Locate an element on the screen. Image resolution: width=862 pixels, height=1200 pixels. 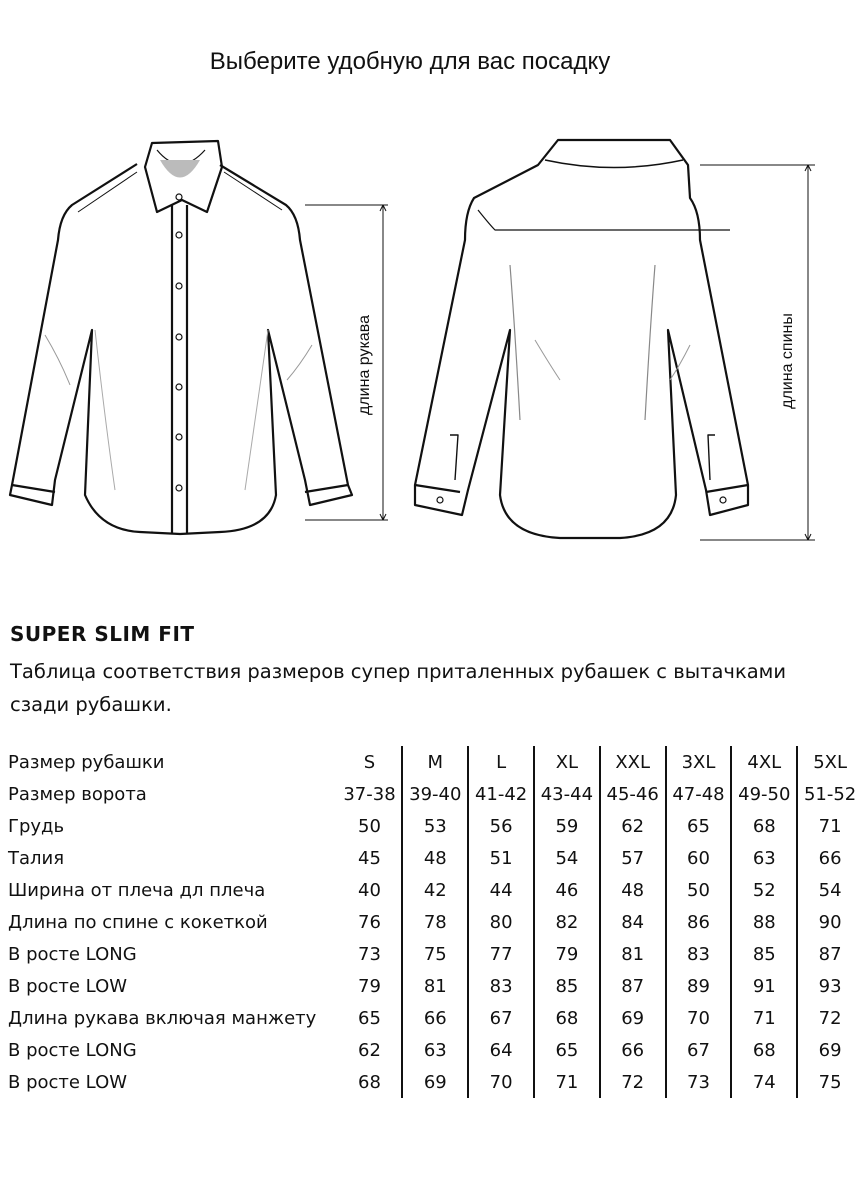
fit-heading: SUPER SLIM FIT is located at coordinates (102, 634).